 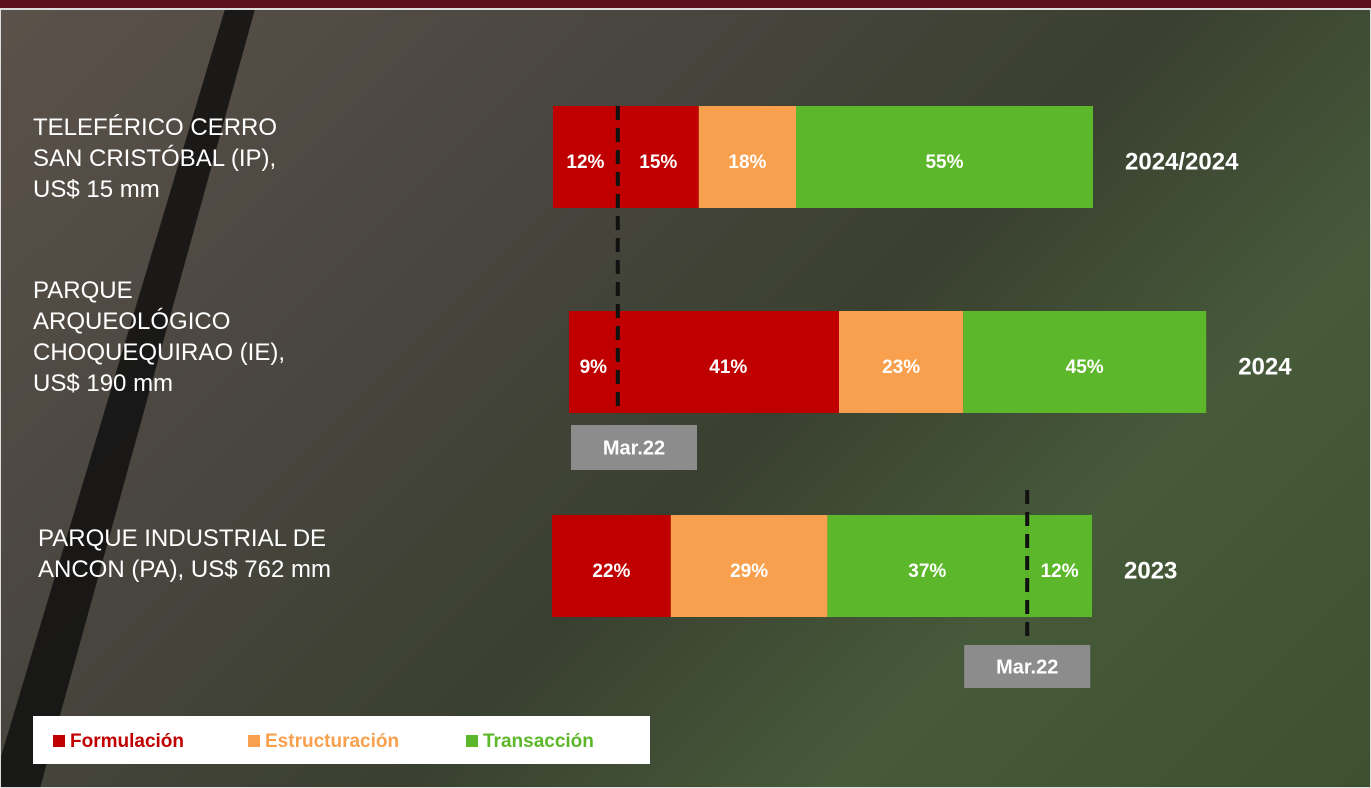 I want to click on legend-label: Transacción, so click(x=538, y=741).